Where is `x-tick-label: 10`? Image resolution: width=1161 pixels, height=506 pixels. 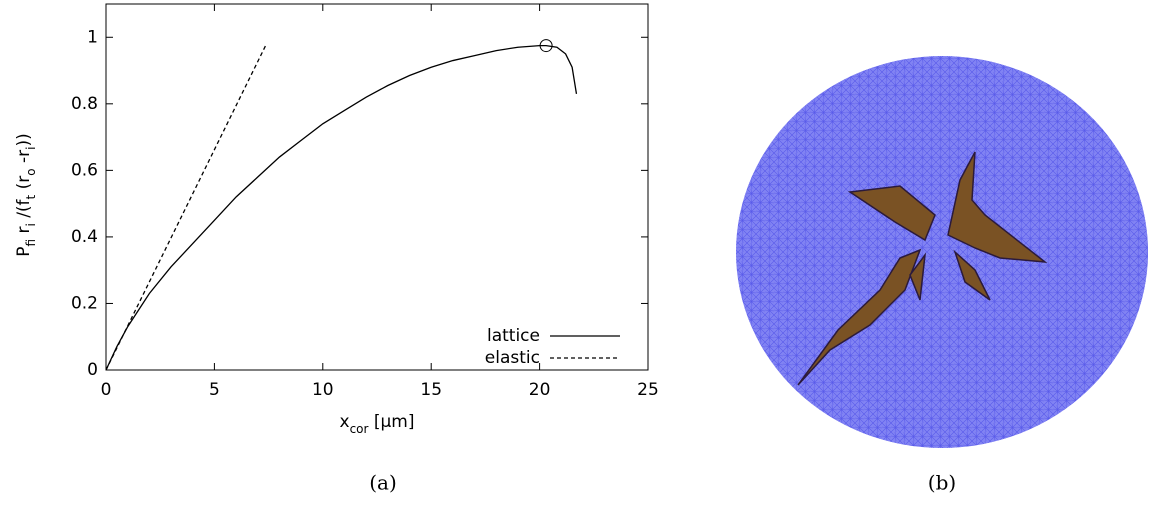 x-tick-label: 10 is located at coordinates (323, 390).